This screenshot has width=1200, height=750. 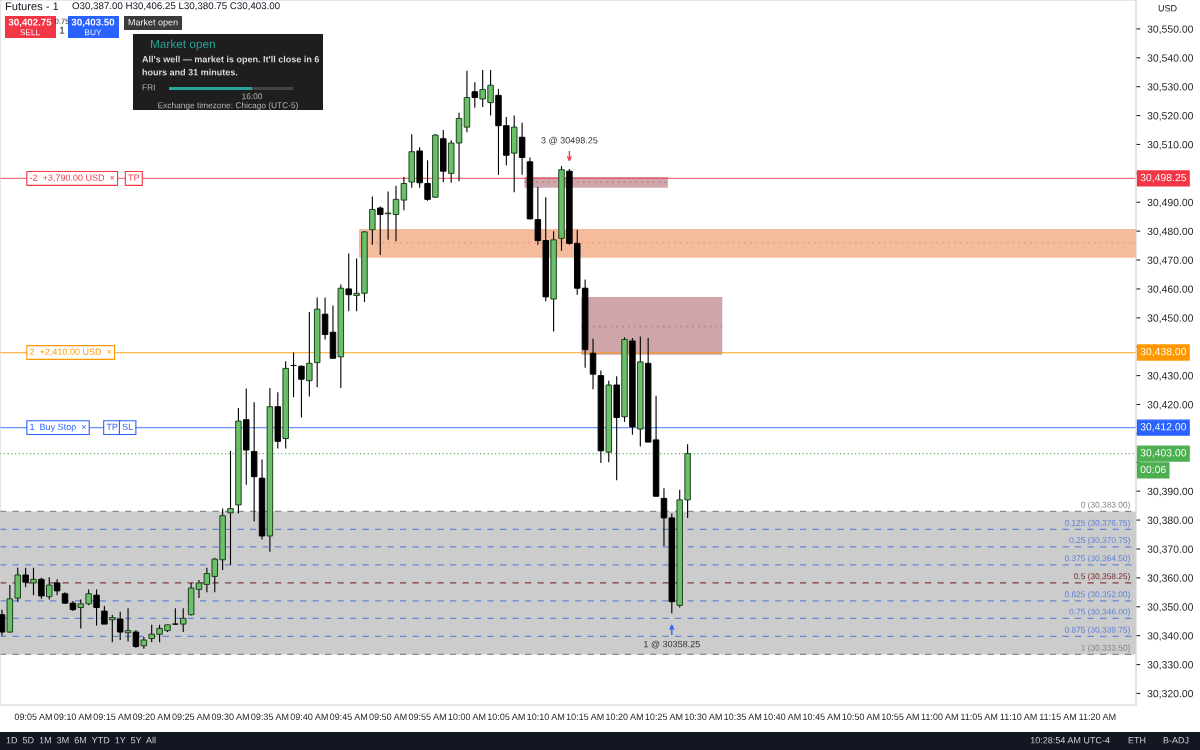 What do you see at coordinates (1170, 290) in the screenshot?
I see `y-tick-label: 30,460.00` at bounding box center [1170, 290].